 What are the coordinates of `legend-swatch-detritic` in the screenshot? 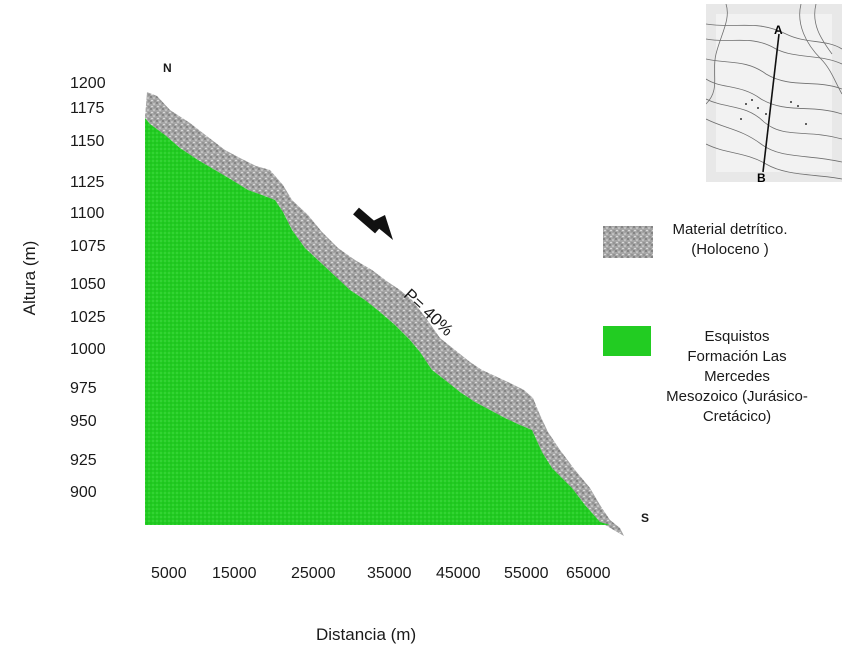 It's located at (628, 242).